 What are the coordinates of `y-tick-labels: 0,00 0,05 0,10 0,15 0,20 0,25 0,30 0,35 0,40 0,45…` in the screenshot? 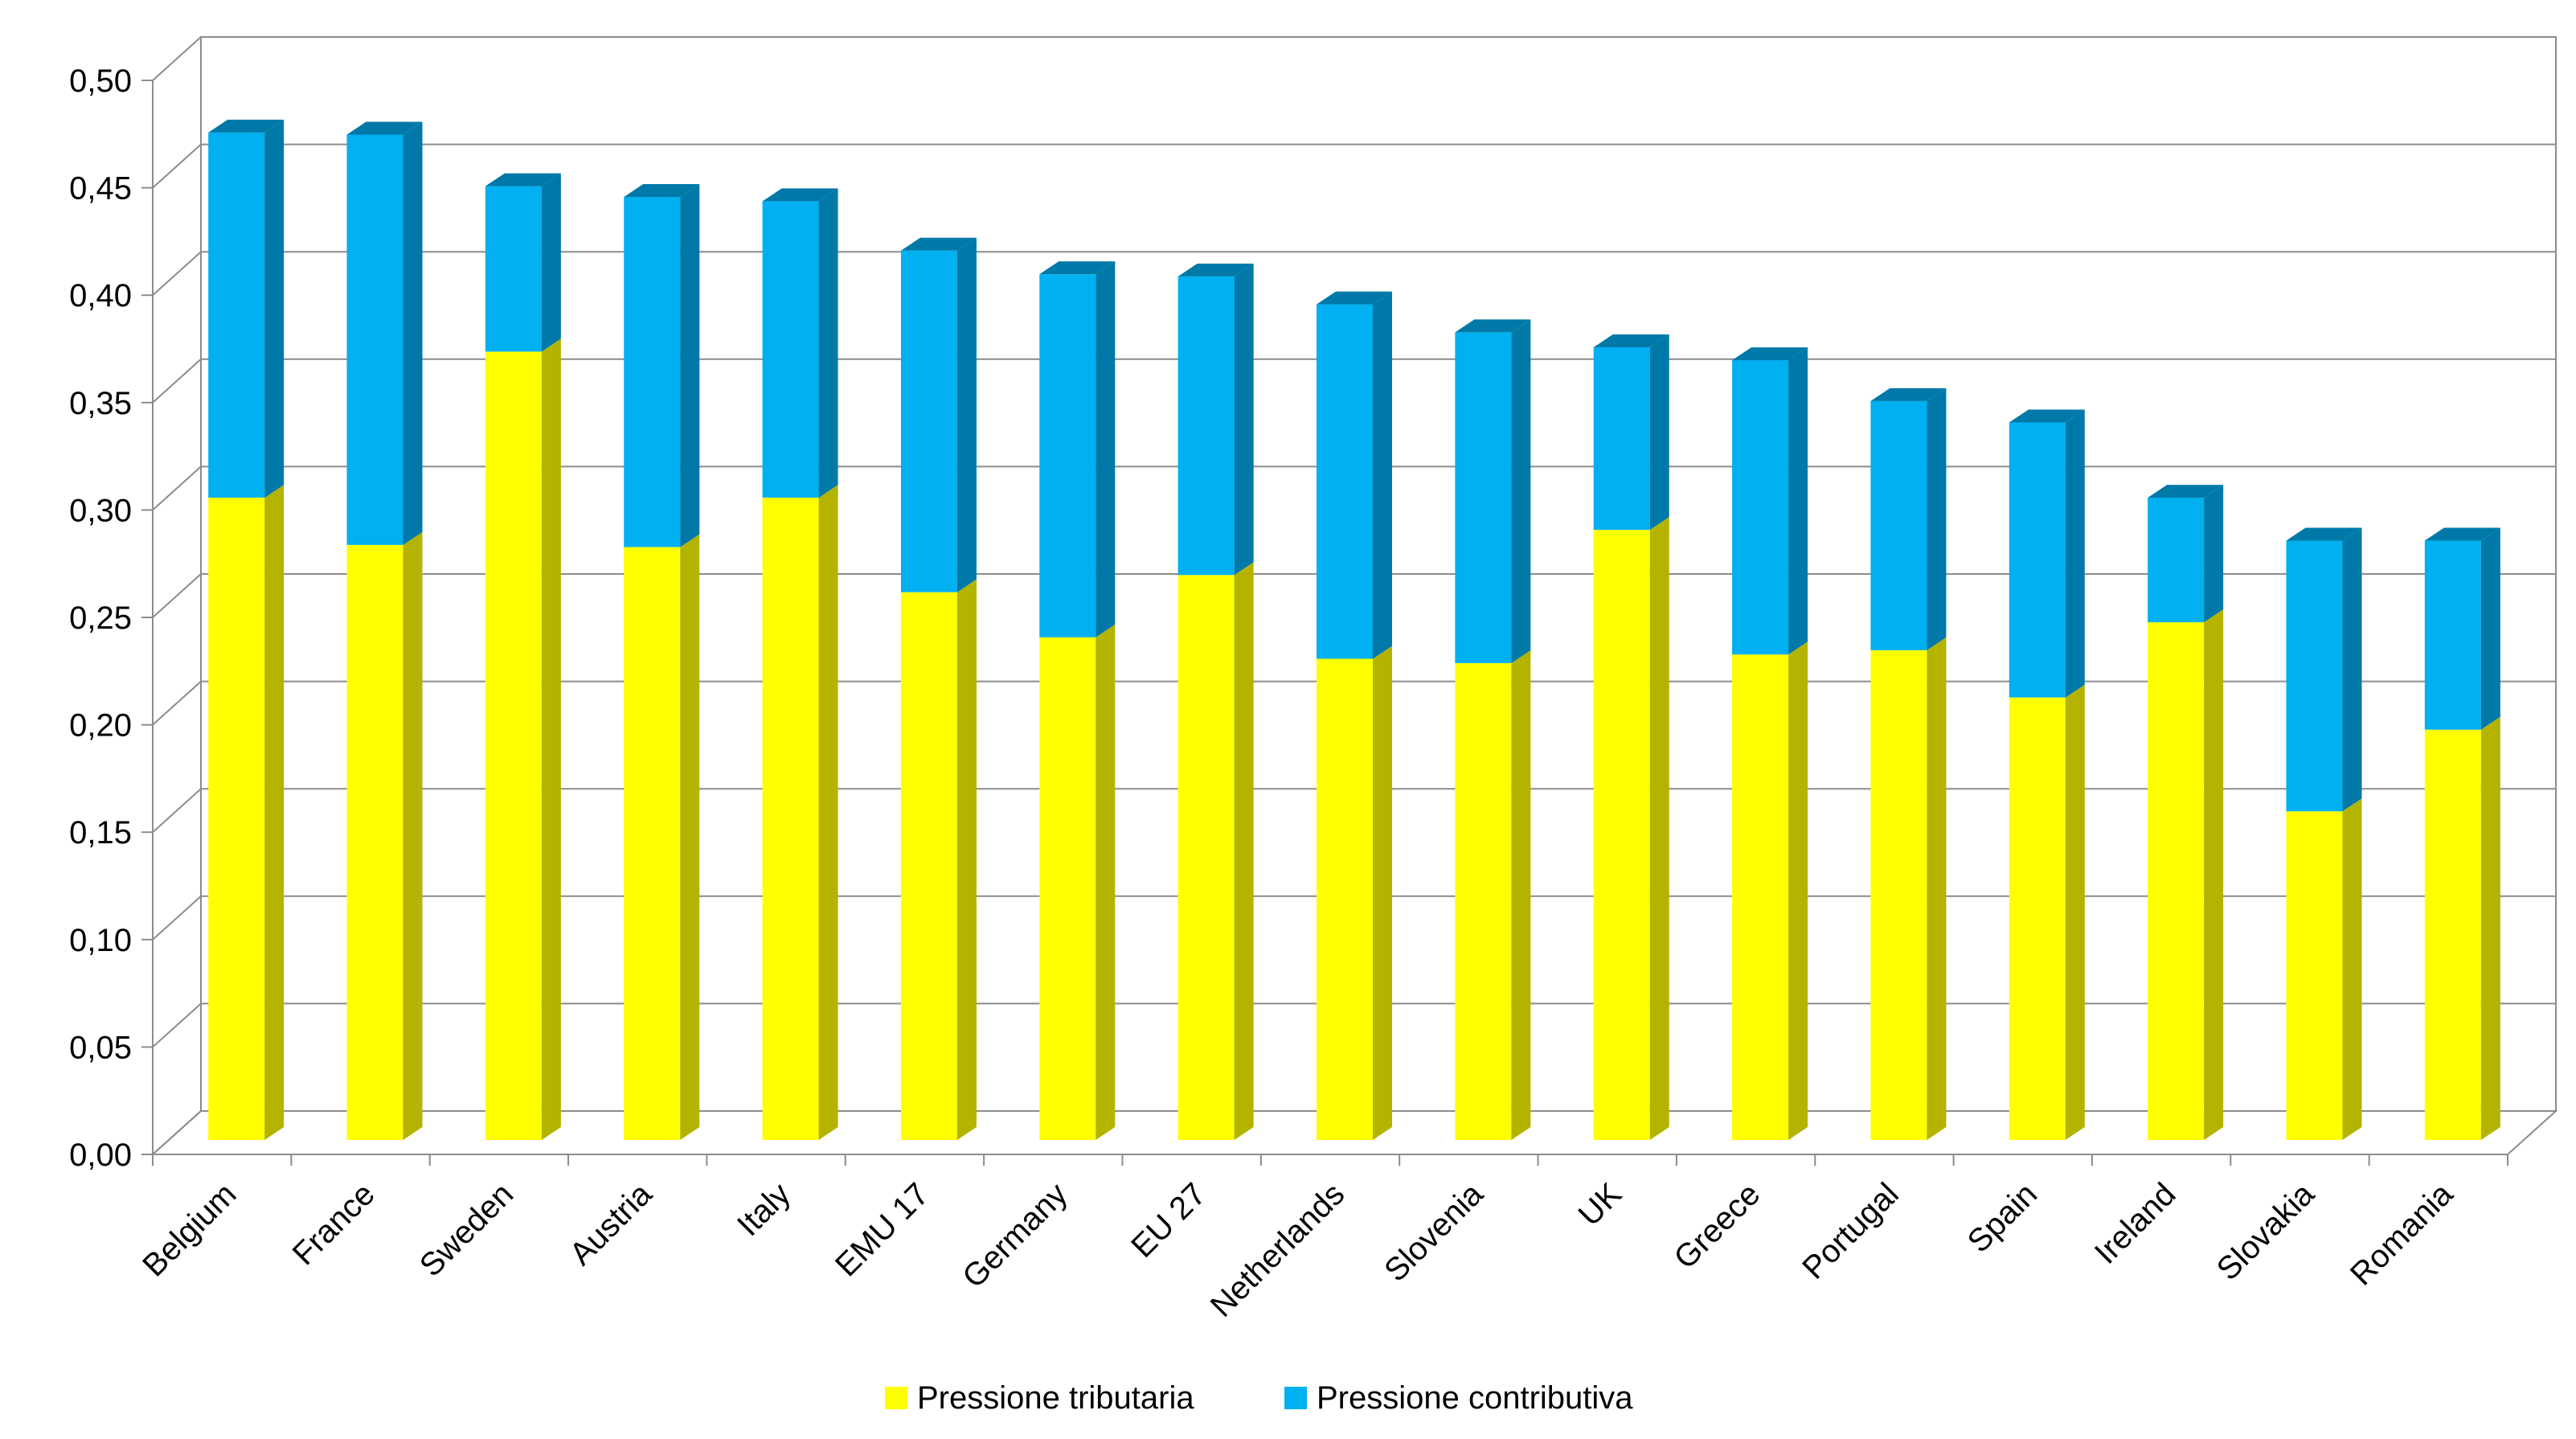 It's located at (100, 618).